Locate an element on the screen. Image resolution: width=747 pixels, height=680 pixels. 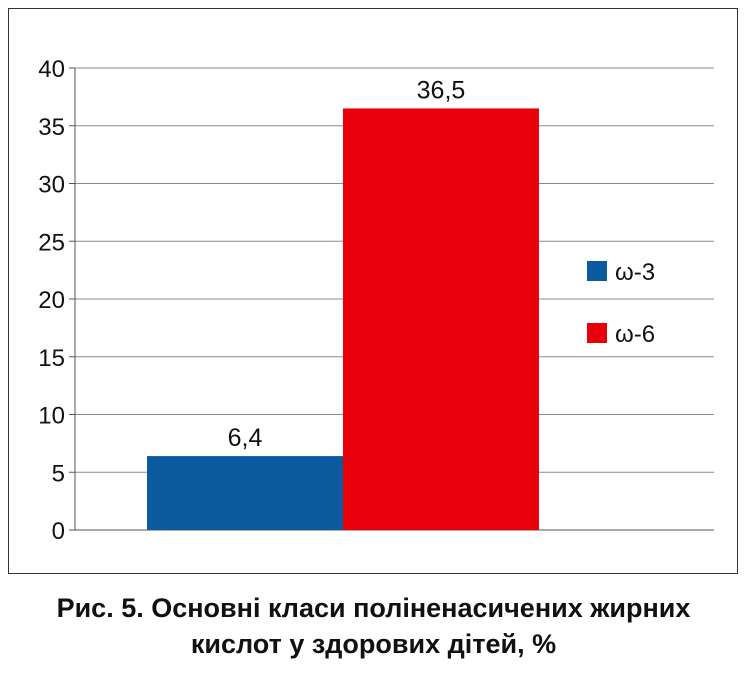
y-tick-label: 10 is located at coordinates (51, 416).